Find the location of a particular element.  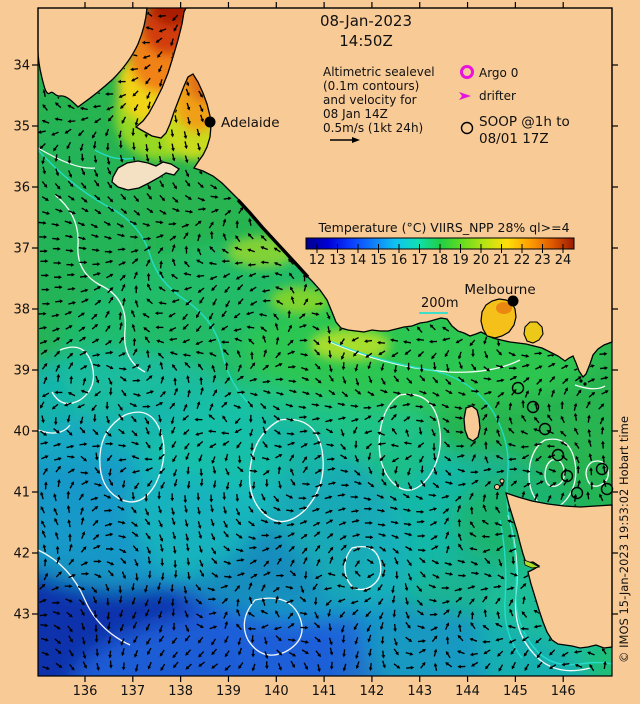

svg-text: 144 is located at coordinates (467, 691).